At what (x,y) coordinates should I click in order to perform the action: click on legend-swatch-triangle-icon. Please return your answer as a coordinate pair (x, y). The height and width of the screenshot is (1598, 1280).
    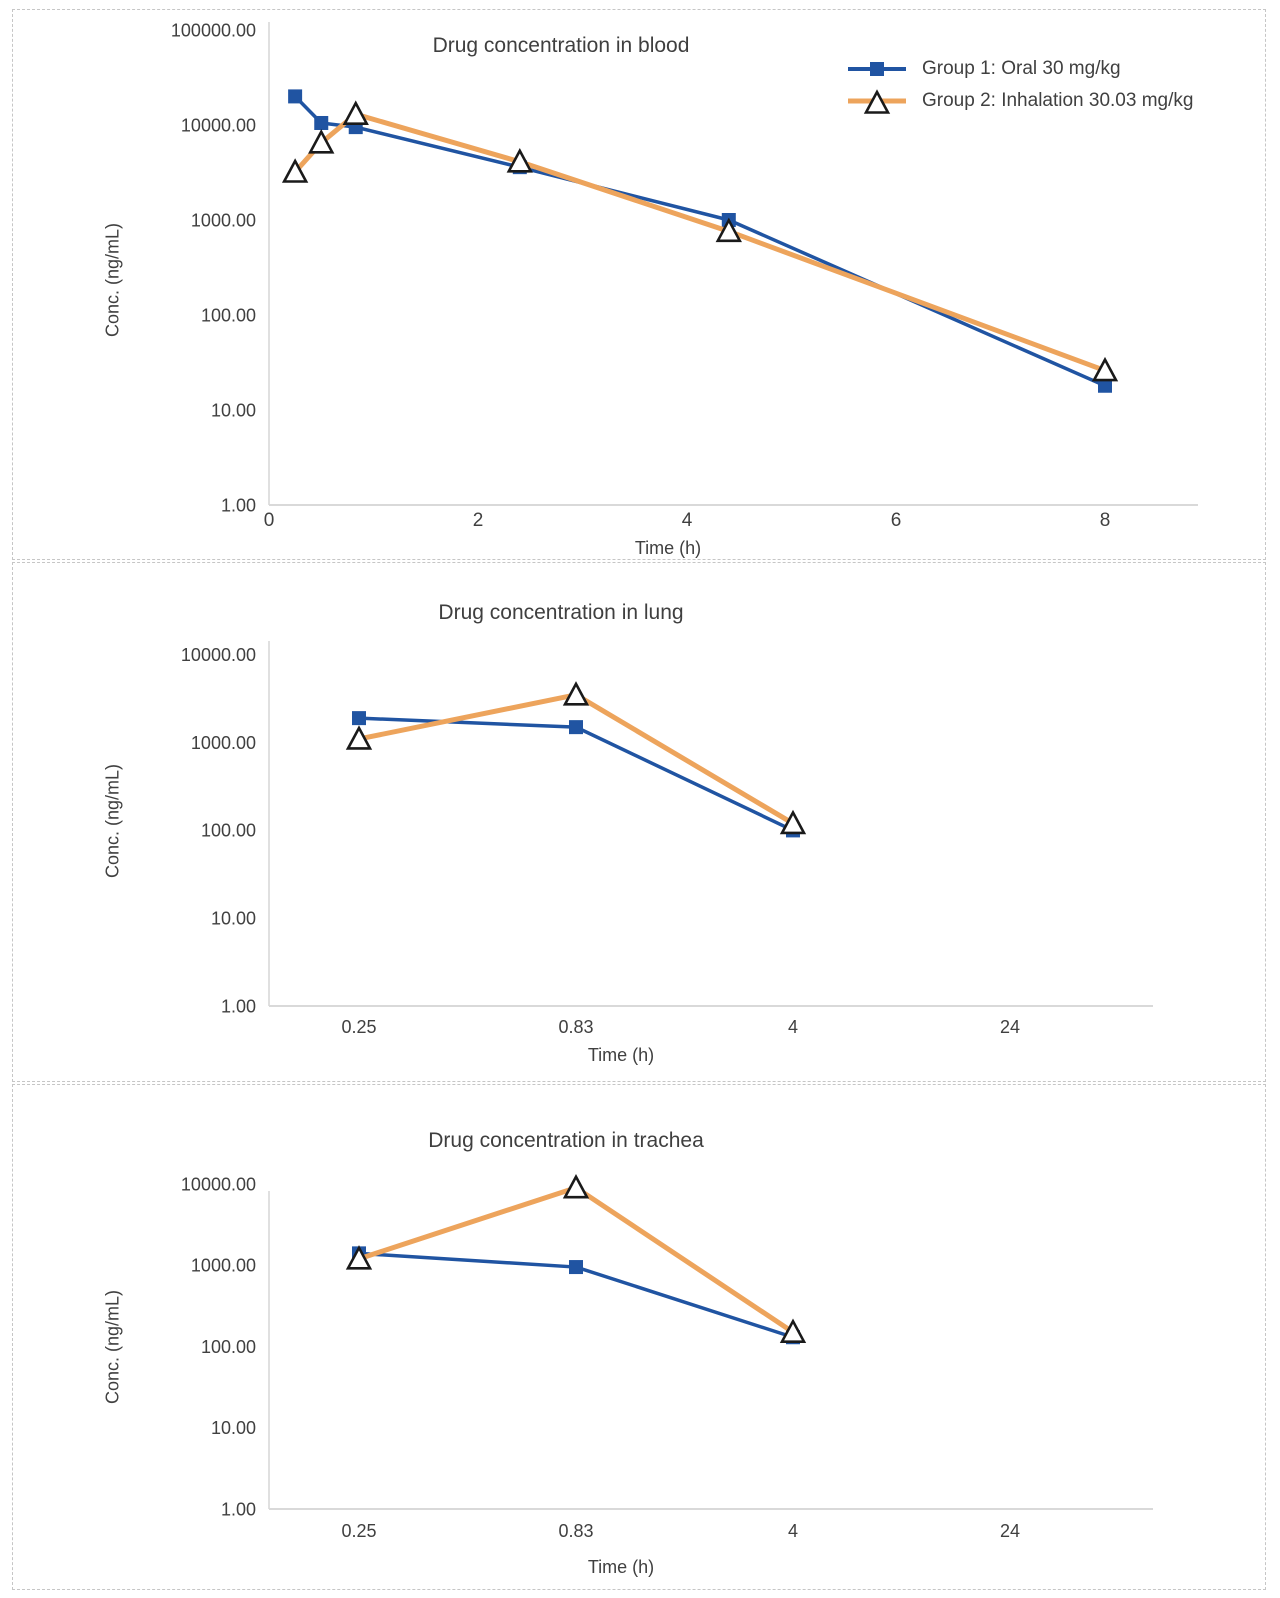
    Looking at the image, I should click on (877, 101).